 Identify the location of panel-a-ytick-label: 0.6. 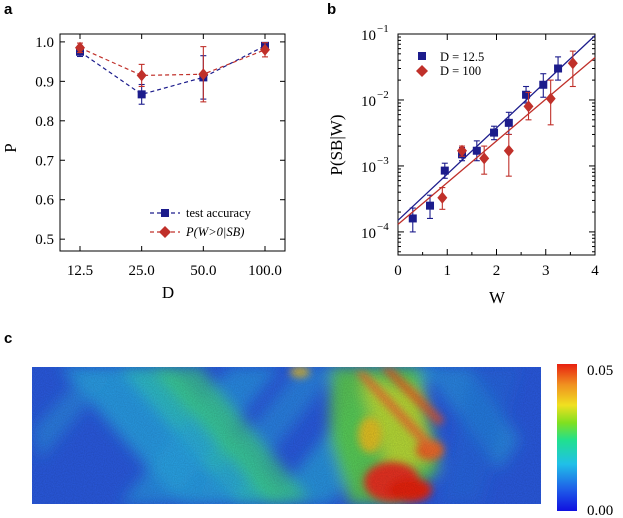
(44, 201).